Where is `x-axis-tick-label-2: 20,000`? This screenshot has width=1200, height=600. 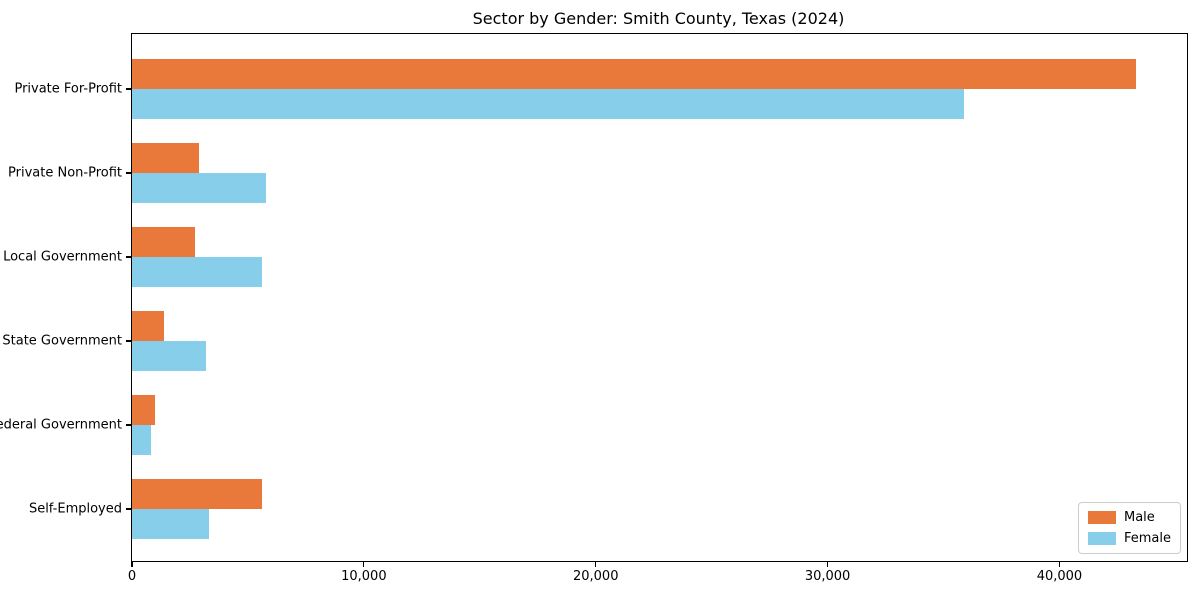
x-axis-tick-label-2: 20,000 is located at coordinates (595, 576).